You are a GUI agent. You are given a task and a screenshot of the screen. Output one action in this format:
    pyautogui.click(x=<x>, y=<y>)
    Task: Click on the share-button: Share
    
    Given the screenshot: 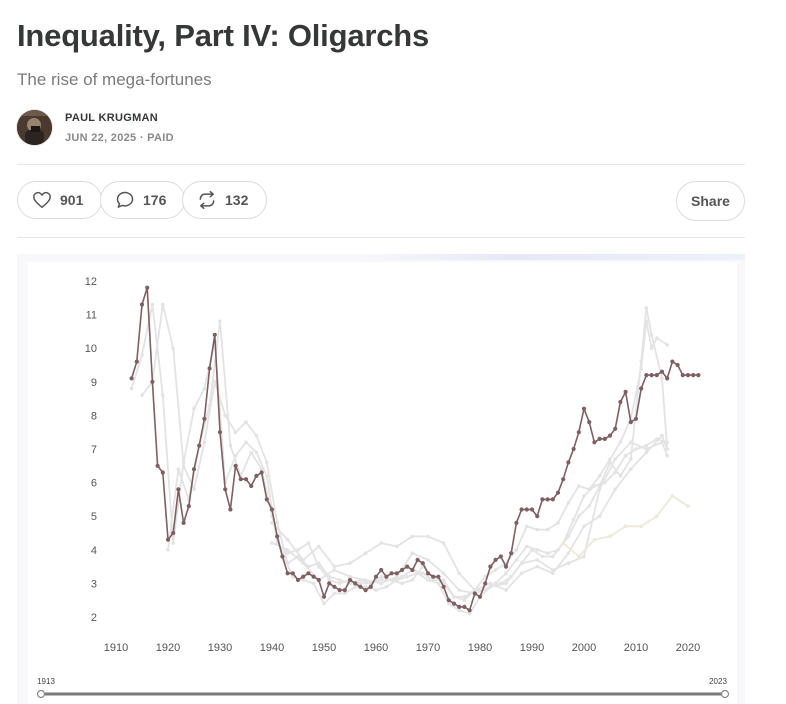 What is the action you would take?
    pyautogui.click(x=710, y=201)
    